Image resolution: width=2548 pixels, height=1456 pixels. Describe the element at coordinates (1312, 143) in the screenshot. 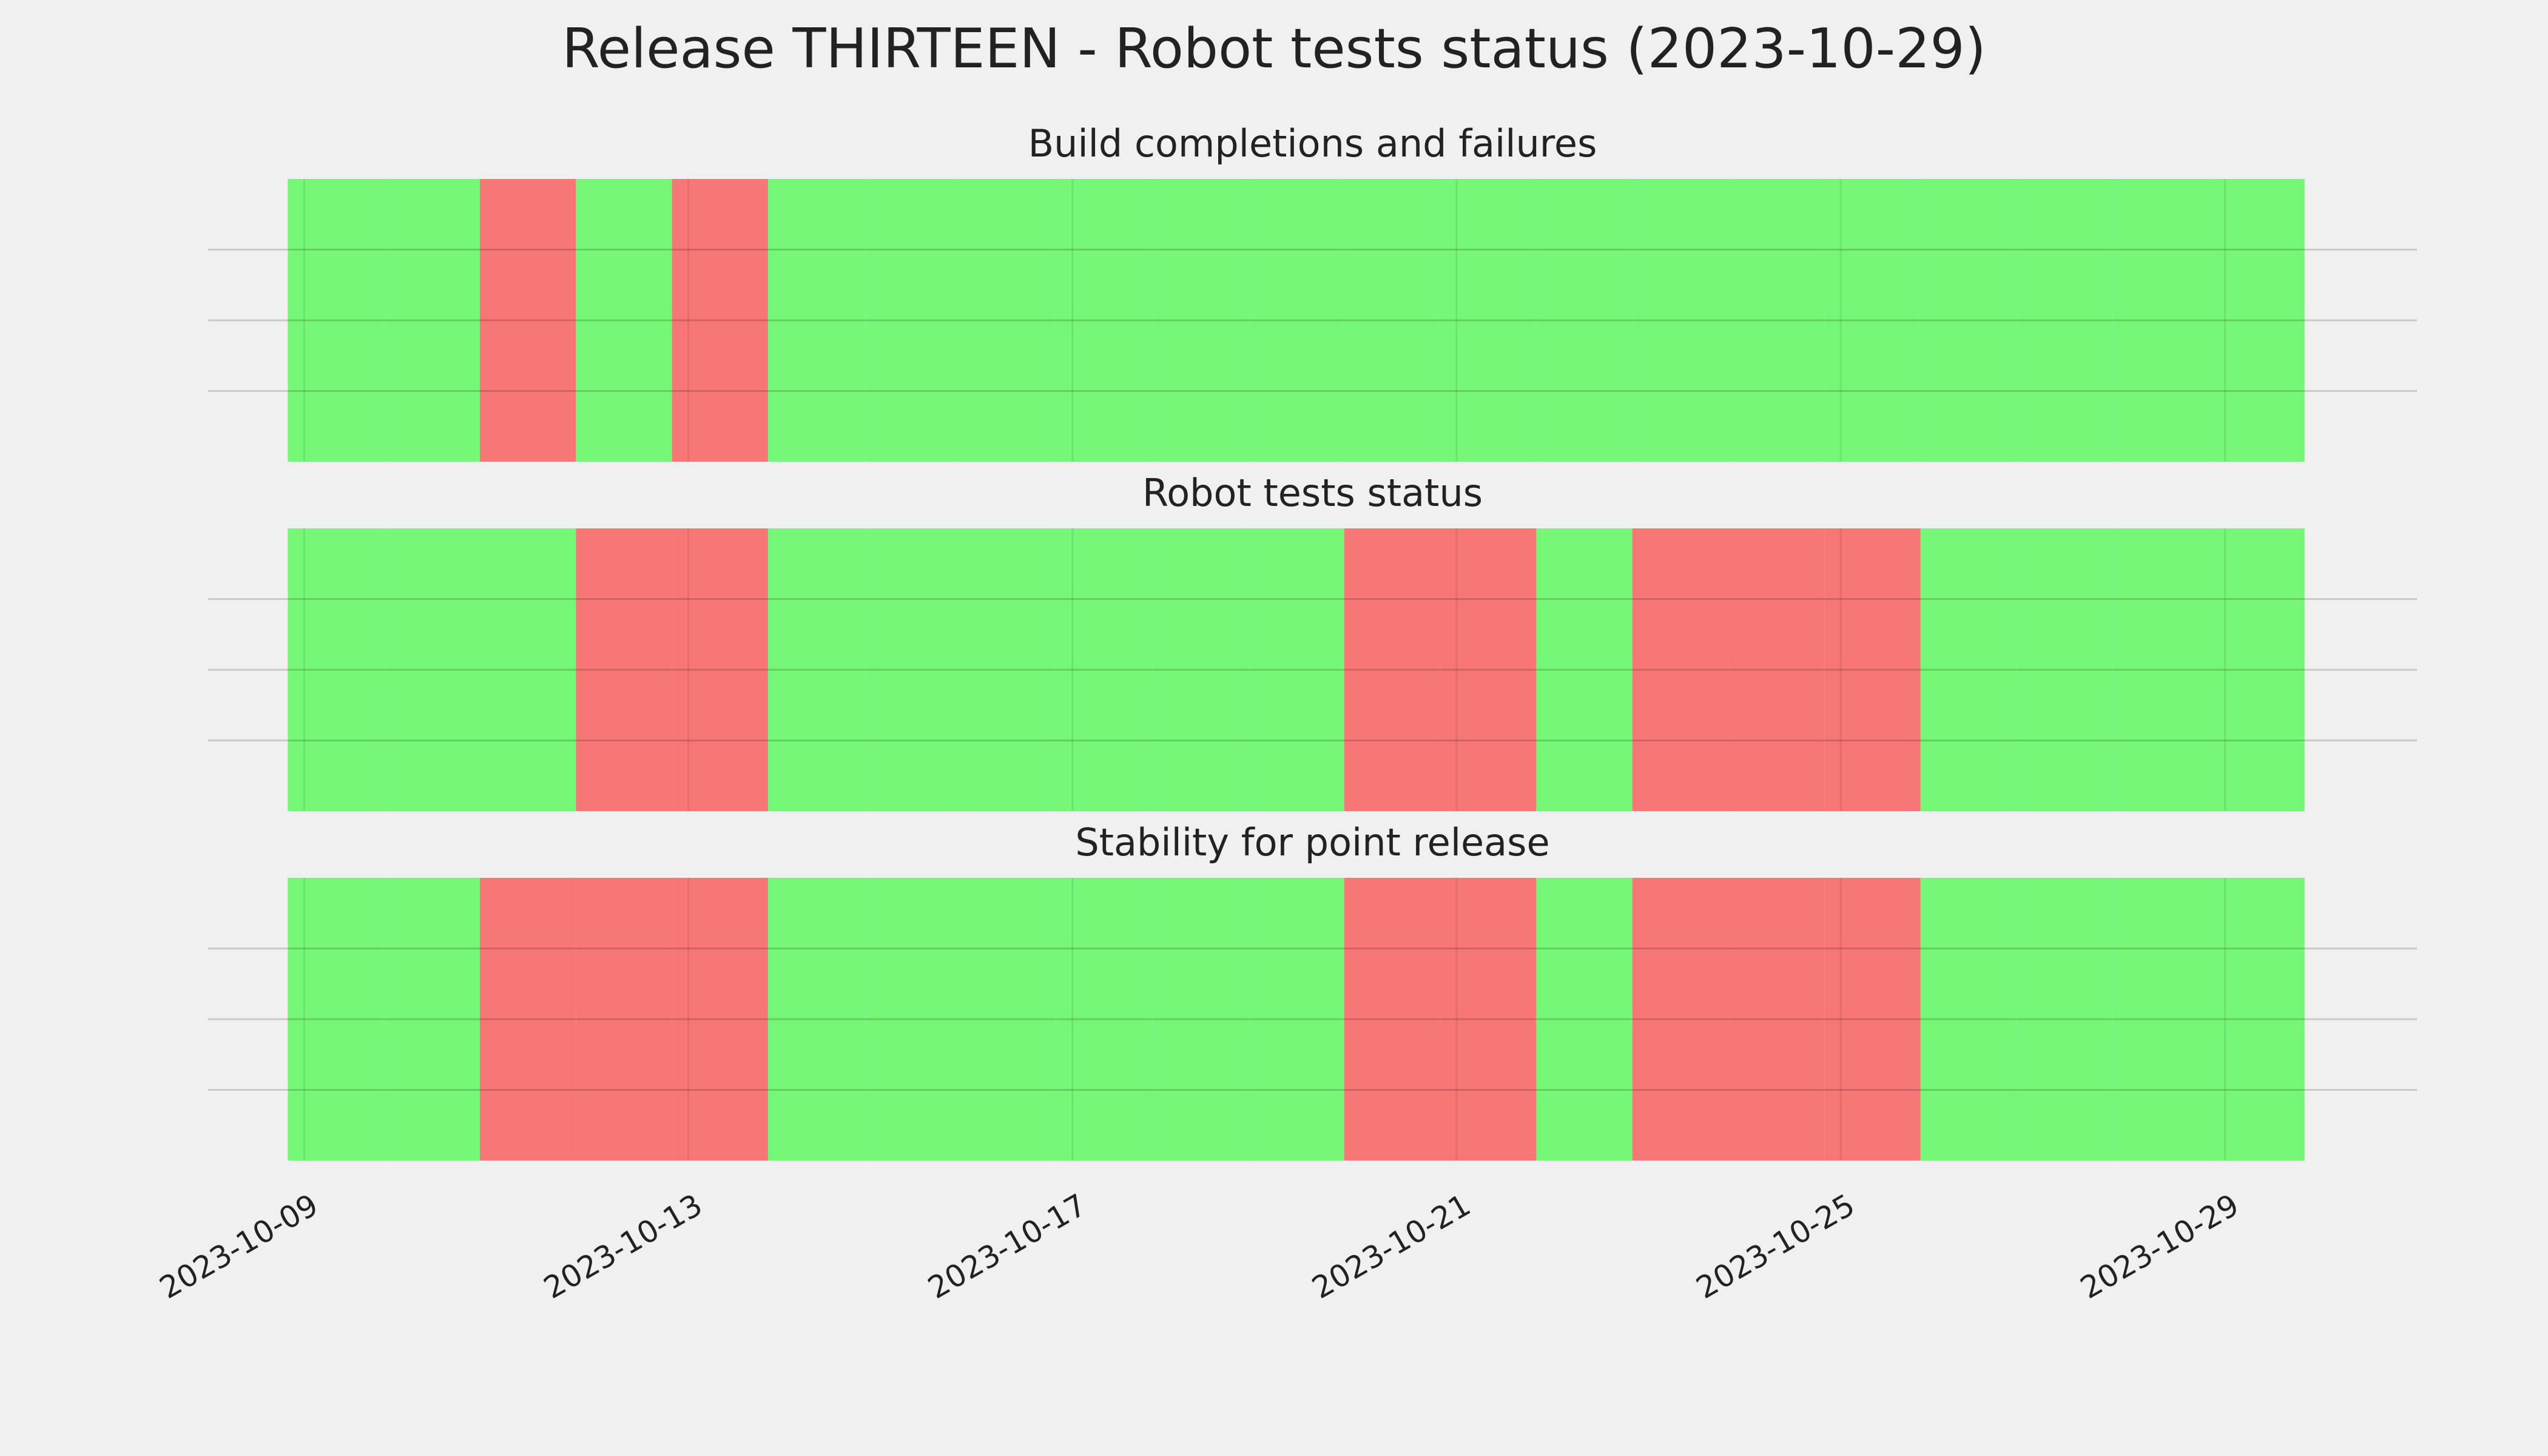

I see `panel-title: Build completions and failures` at that location.